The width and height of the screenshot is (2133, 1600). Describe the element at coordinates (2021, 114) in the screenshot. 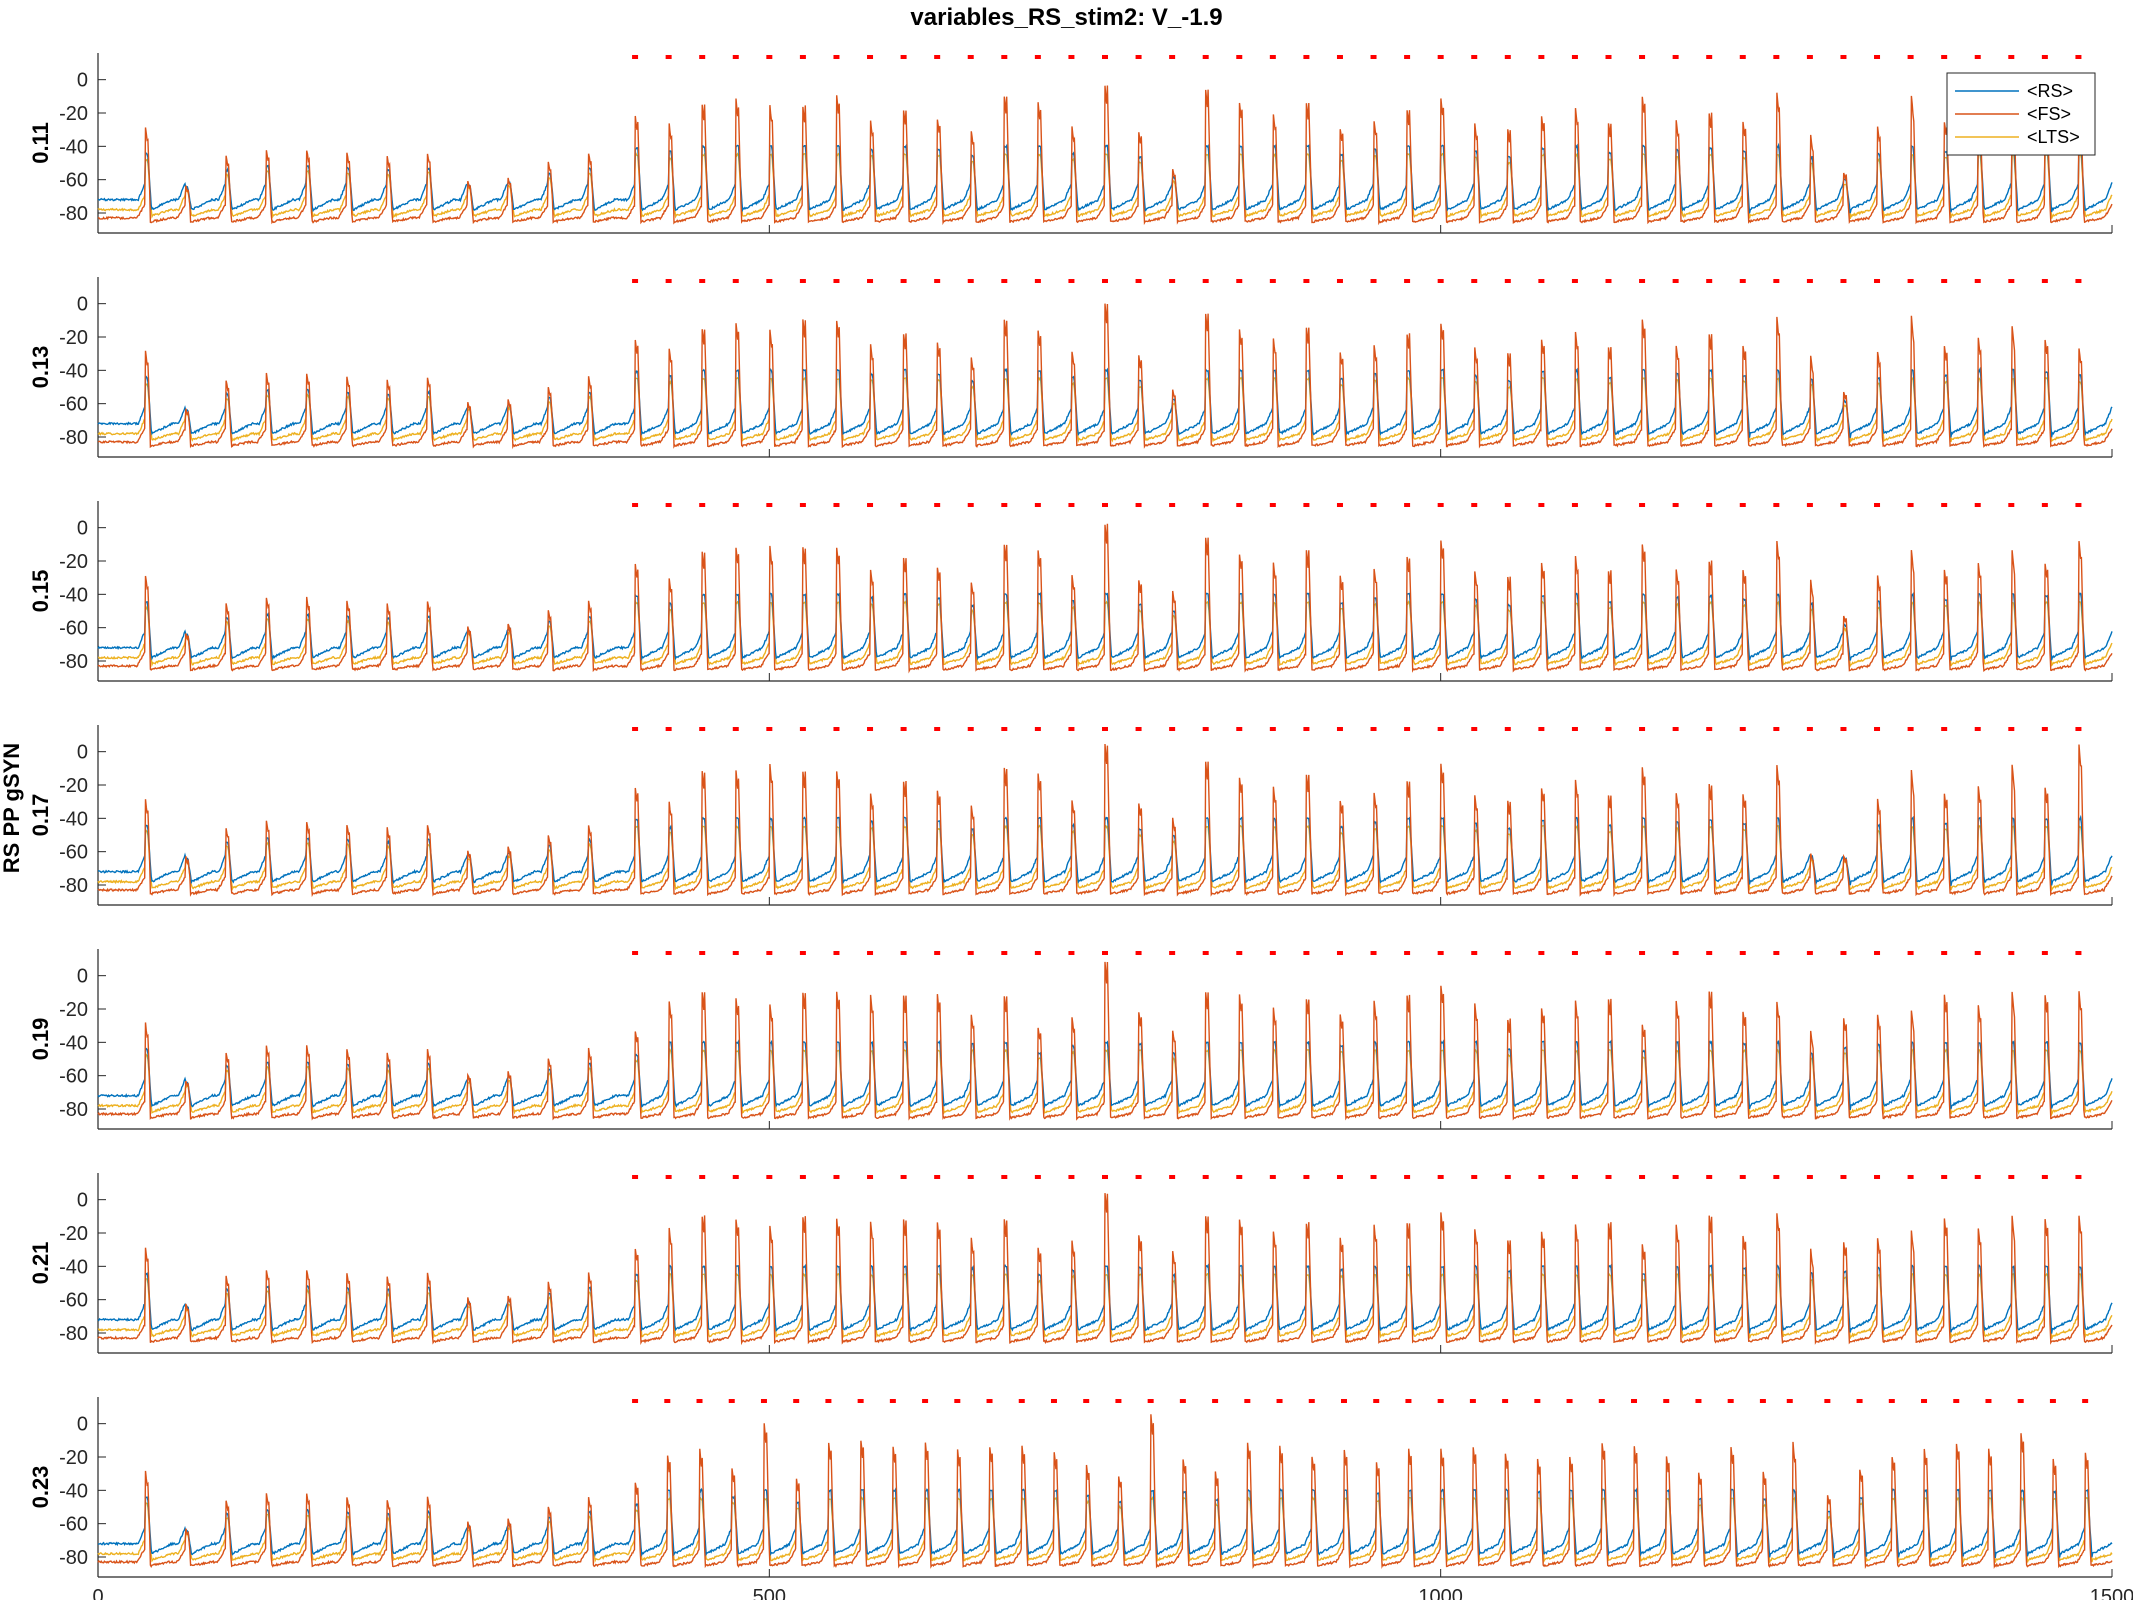

I see `legend: <RS> <FS> <LTS>` at that location.